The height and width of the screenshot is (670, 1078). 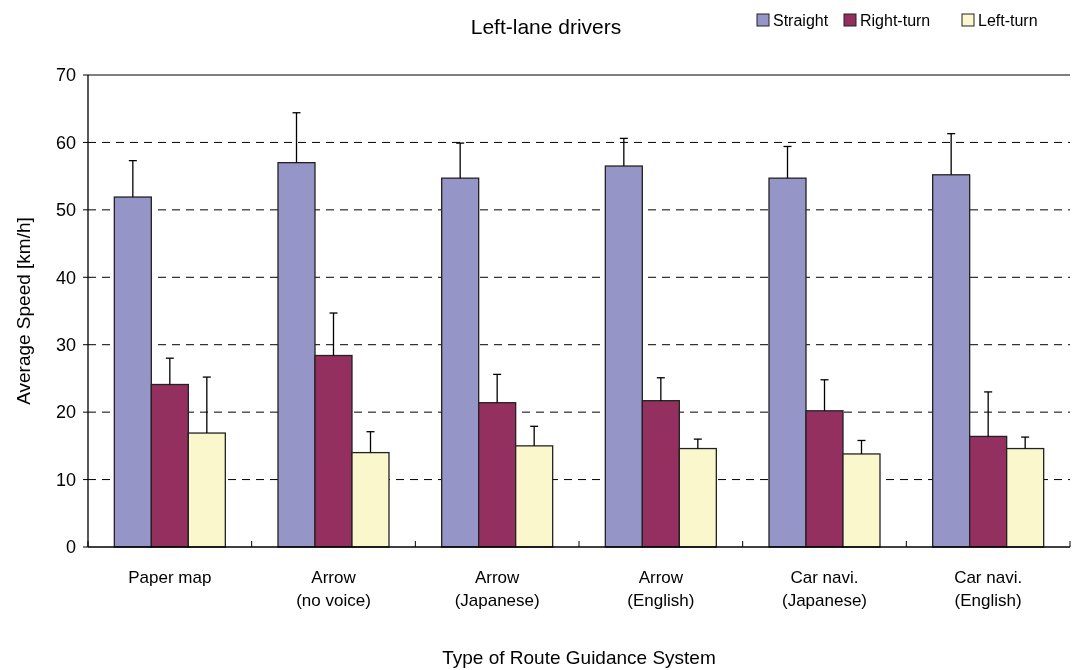 What do you see at coordinates (65, 142) in the screenshot?
I see `y-tick-label: 60` at bounding box center [65, 142].